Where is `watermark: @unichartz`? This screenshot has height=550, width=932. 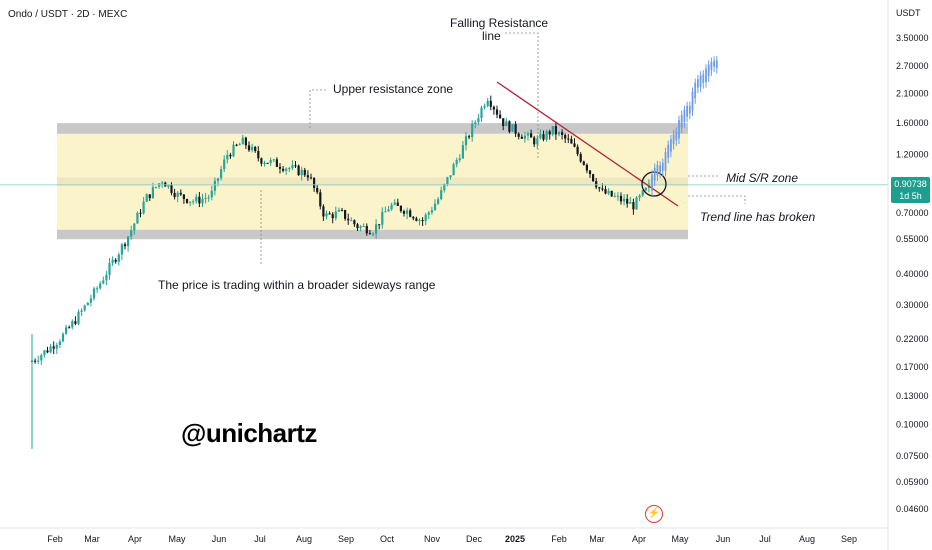
watermark: @unichartz is located at coordinates (249, 433).